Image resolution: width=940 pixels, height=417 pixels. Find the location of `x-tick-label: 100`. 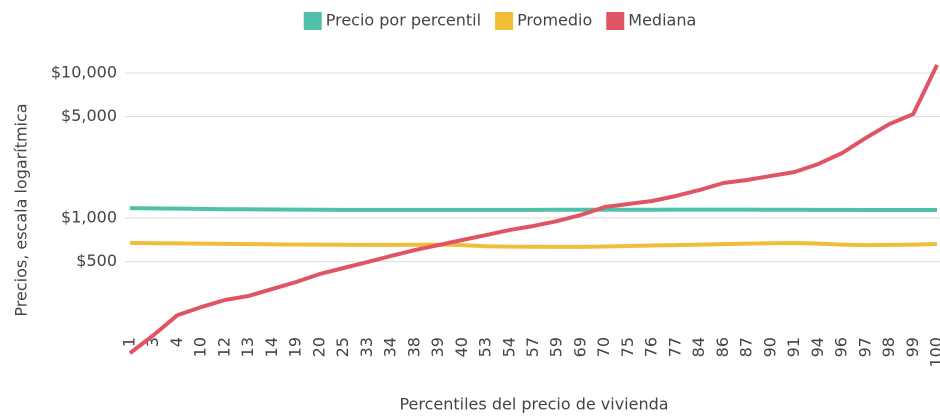

x-tick-label: 100 is located at coordinates (933, 352).